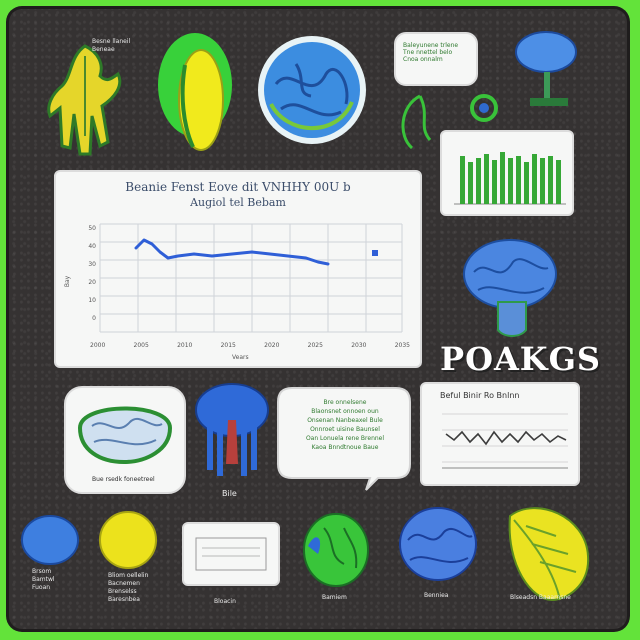 The image size is (640, 640). Describe the element at coordinates (85, 96) in the screenshot. I see `plant-illustration` at that location.